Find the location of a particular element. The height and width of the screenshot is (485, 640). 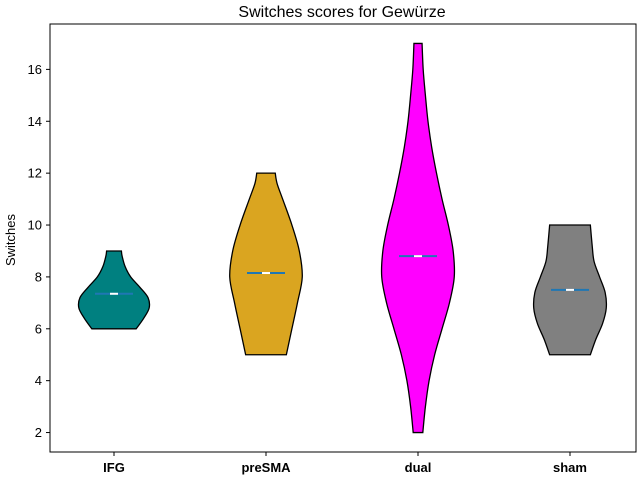

y-axis-label: Switches is located at coordinates (10, 239).